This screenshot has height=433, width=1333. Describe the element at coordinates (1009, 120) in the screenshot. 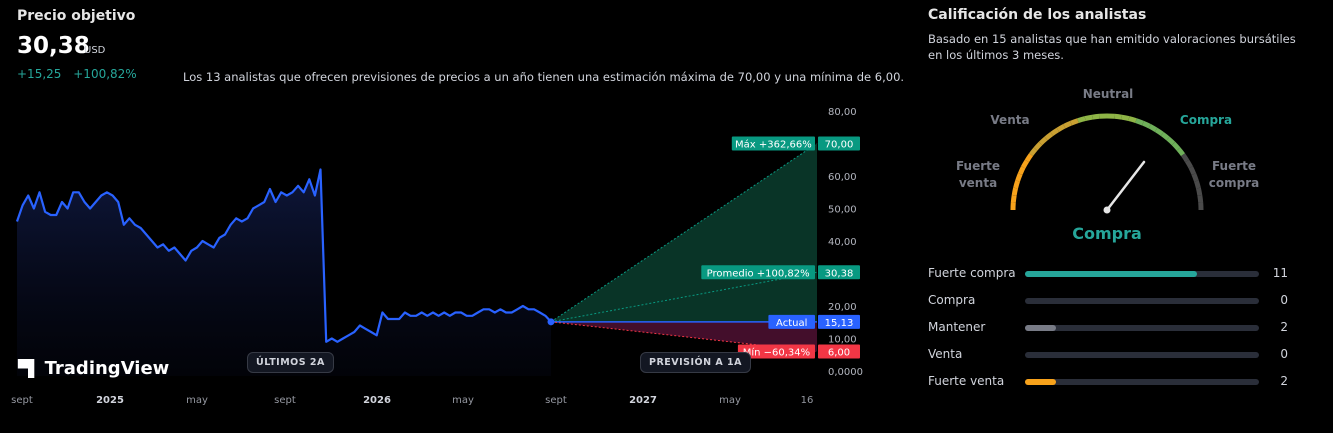

I see `gauge-label-sell: Venta` at that location.